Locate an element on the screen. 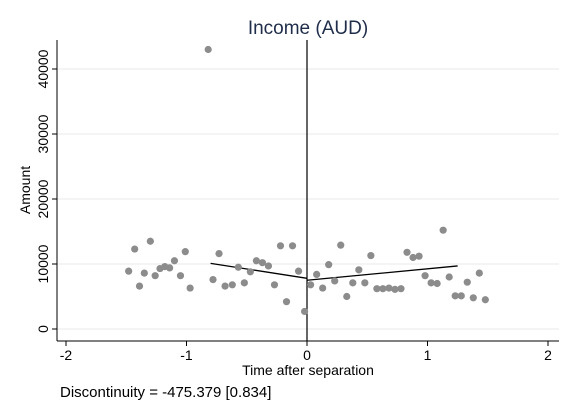  chart-title: Income (AUD) is located at coordinates (308, 28).